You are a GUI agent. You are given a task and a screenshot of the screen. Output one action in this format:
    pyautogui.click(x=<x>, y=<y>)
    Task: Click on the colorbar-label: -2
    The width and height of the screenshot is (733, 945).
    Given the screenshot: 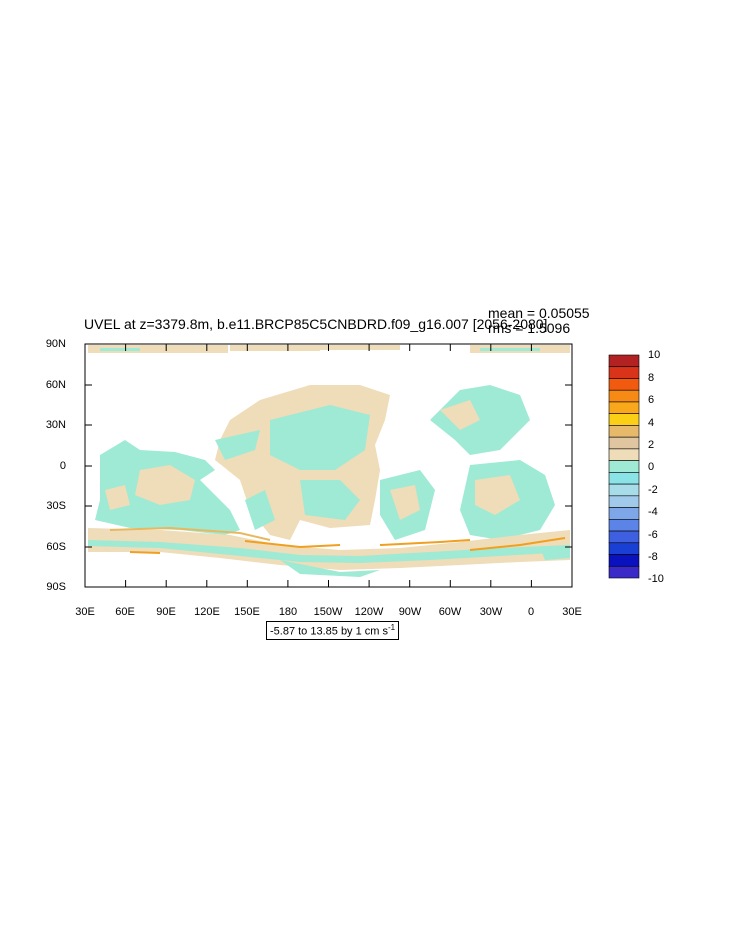 What is the action you would take?
    pyautogui.click(x=653, y=490)
    